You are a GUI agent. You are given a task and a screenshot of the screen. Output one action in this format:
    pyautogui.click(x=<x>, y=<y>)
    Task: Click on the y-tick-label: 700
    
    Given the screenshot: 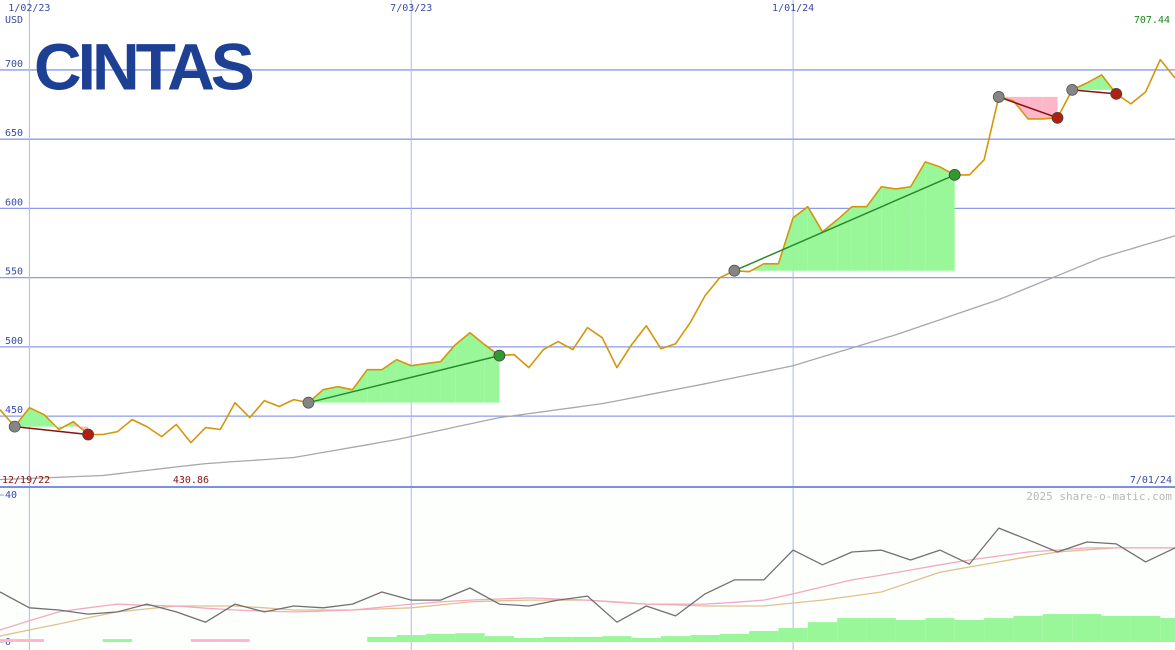 What is the action you would take?
    pyautogui.click(x=14, y=64)
    